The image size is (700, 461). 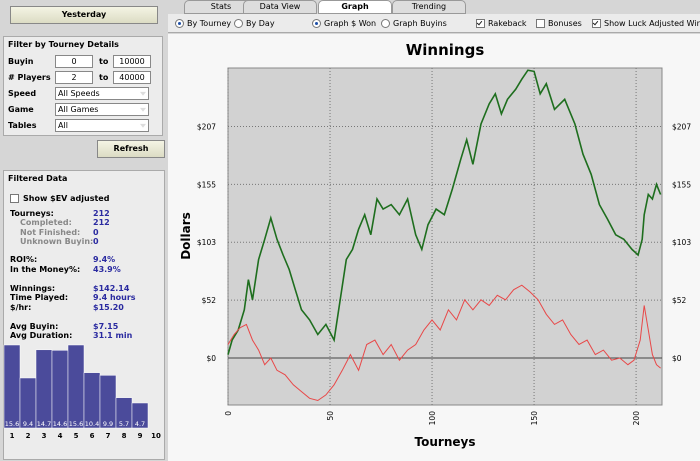 I want to click on chart-title: Winnings, so click(x=445, y=50).